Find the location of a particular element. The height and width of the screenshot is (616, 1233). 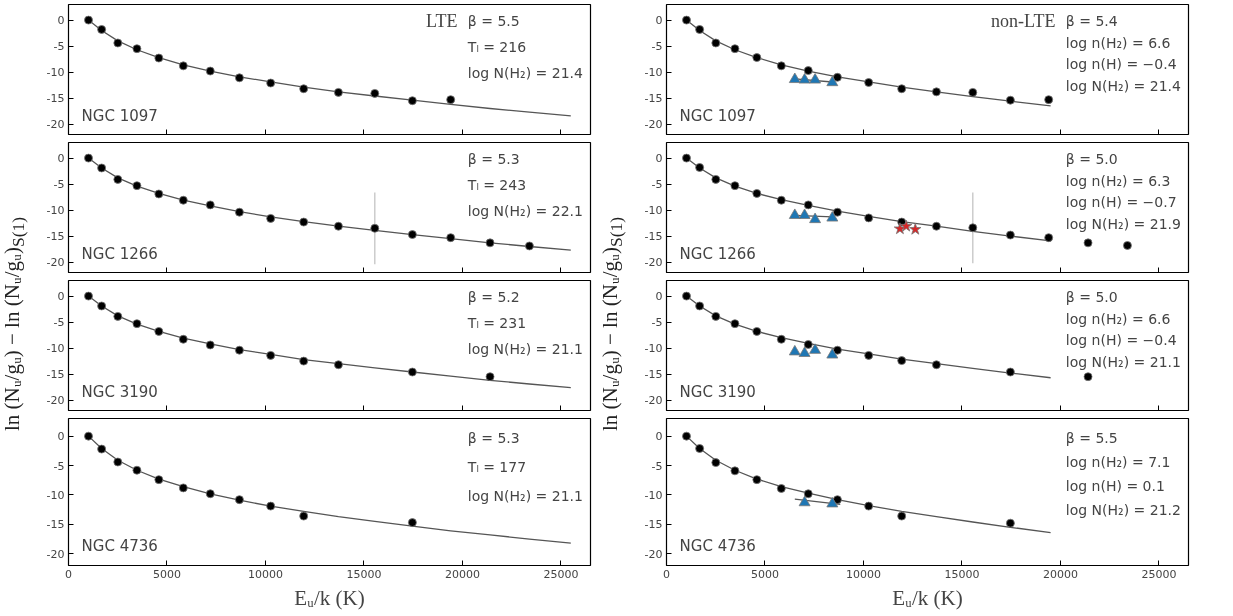

annotation: β = 5.0 is located at coordinates (1091, 159).